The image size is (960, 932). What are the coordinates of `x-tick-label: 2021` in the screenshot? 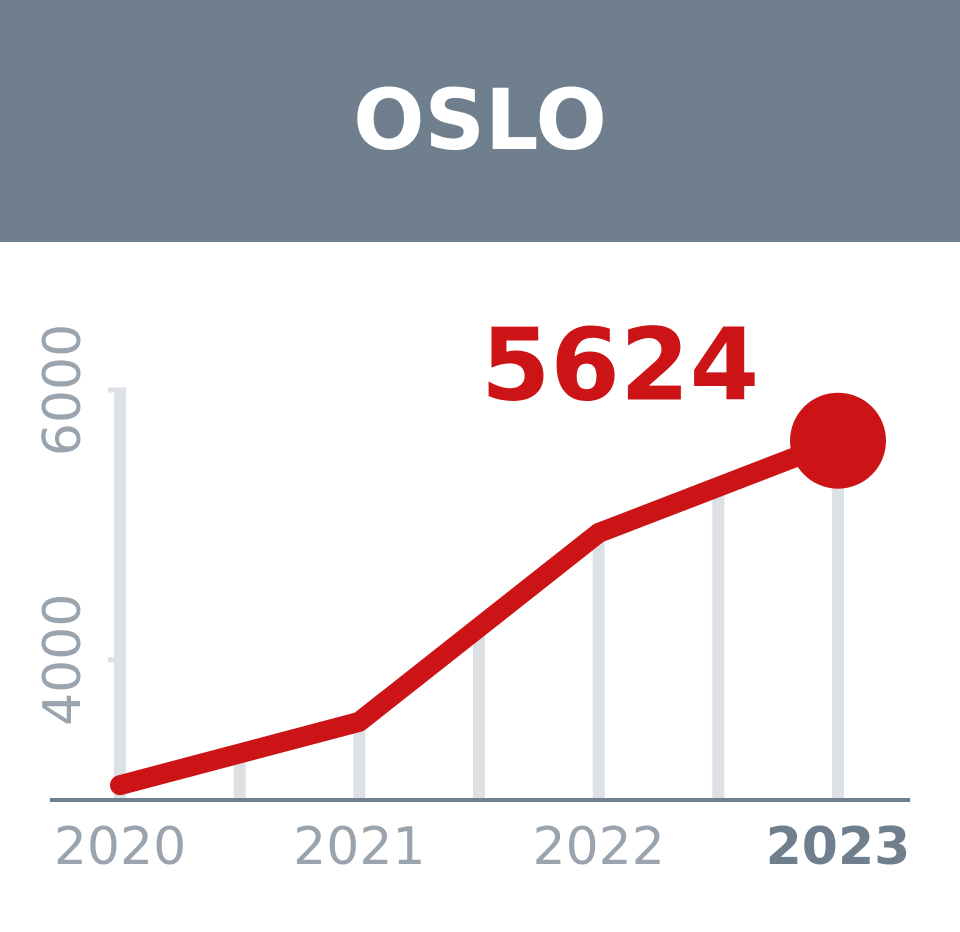 It's located at (359, 847).